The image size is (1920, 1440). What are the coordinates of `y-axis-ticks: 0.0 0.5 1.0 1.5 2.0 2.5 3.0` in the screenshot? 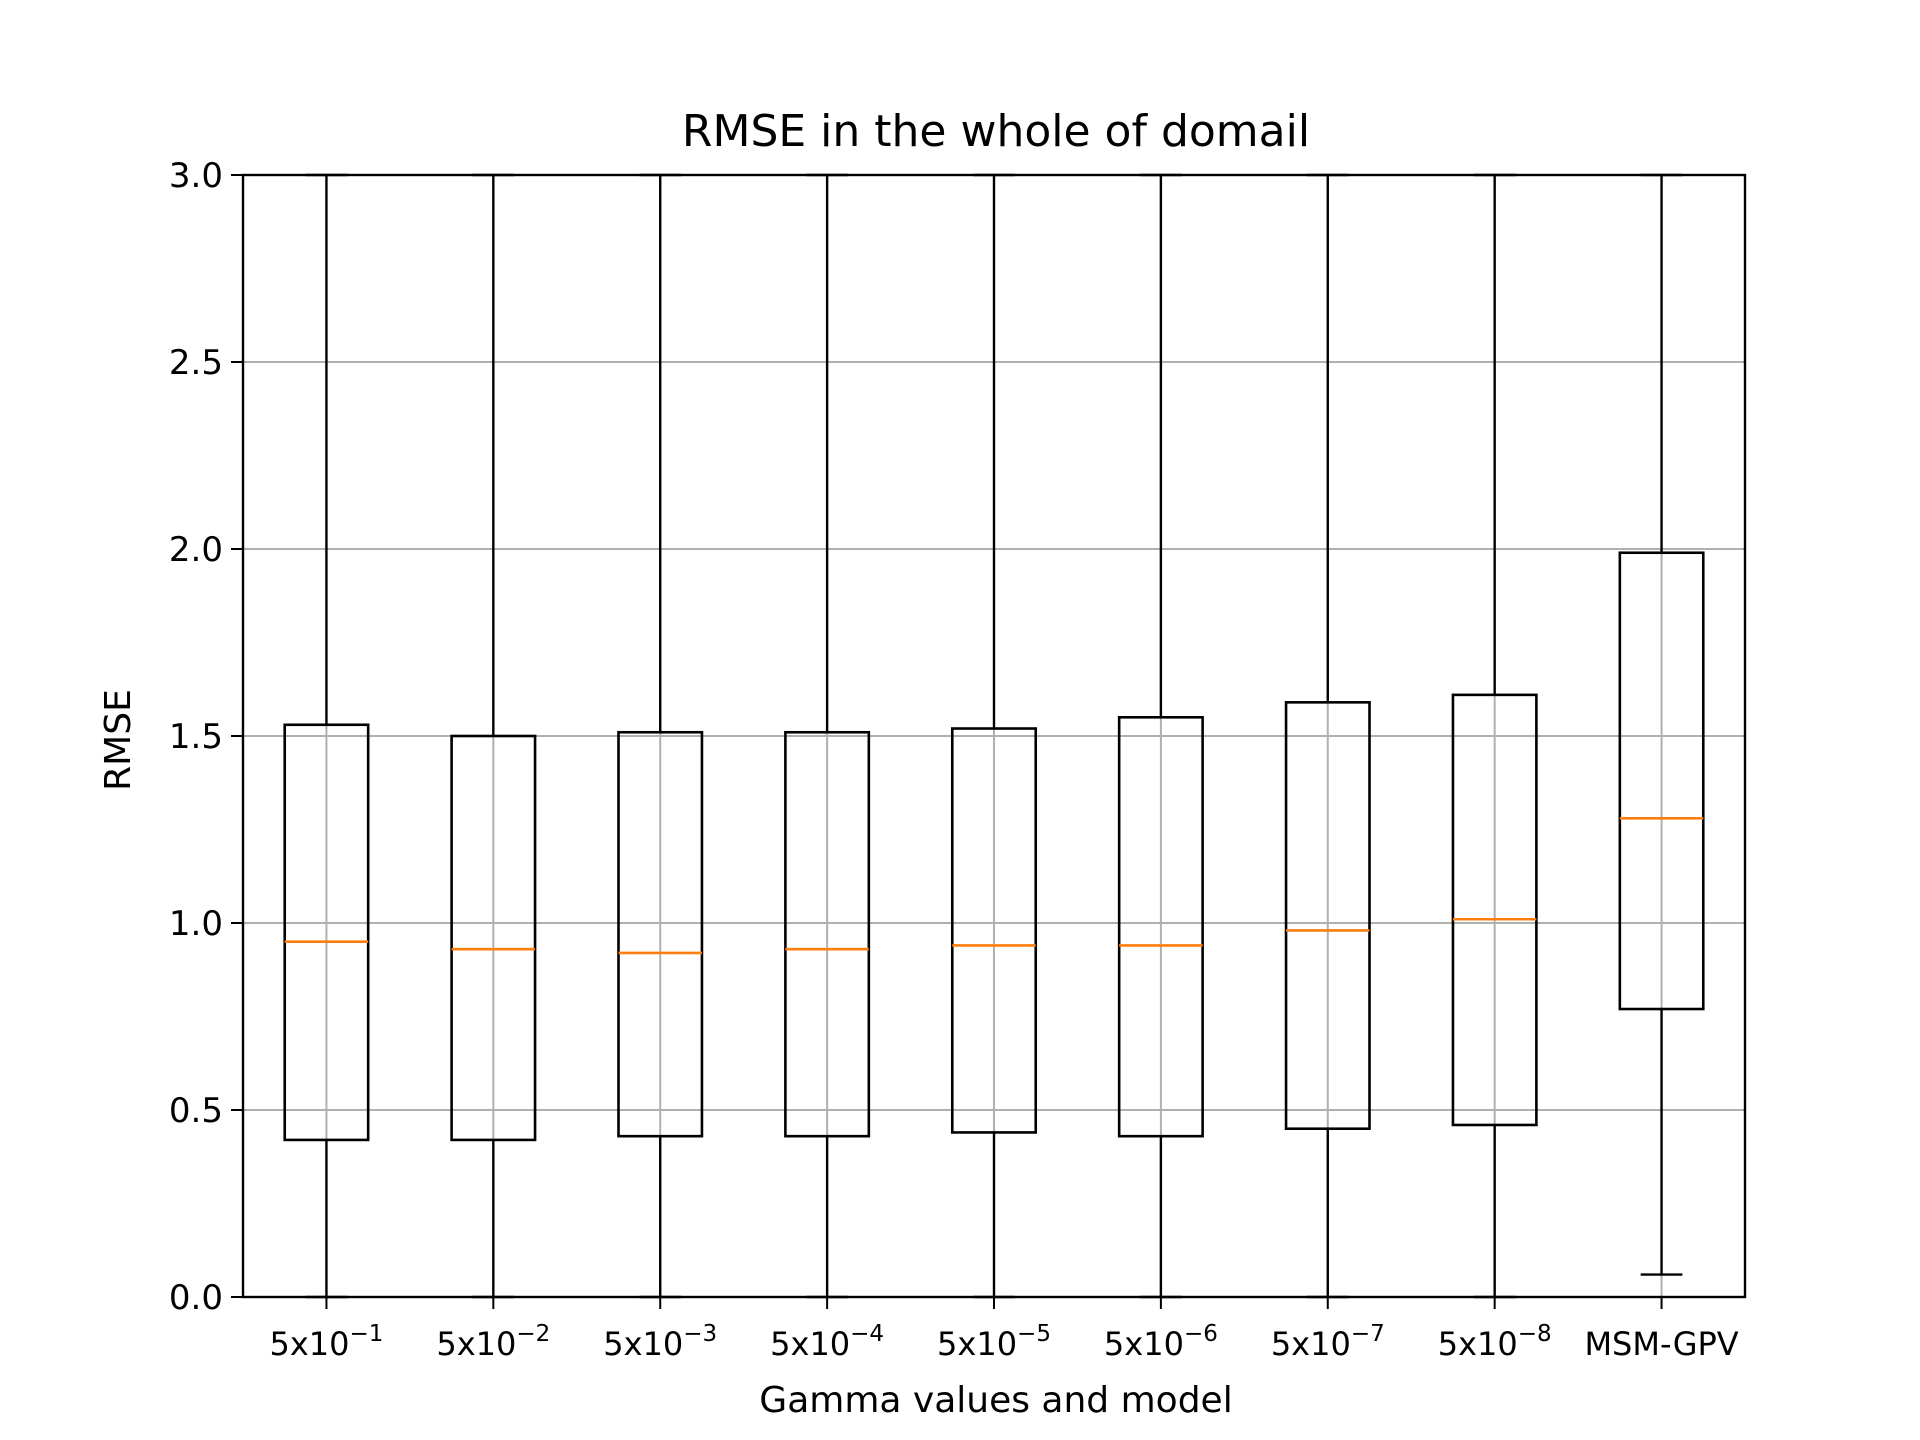 It's located at (206, 737).